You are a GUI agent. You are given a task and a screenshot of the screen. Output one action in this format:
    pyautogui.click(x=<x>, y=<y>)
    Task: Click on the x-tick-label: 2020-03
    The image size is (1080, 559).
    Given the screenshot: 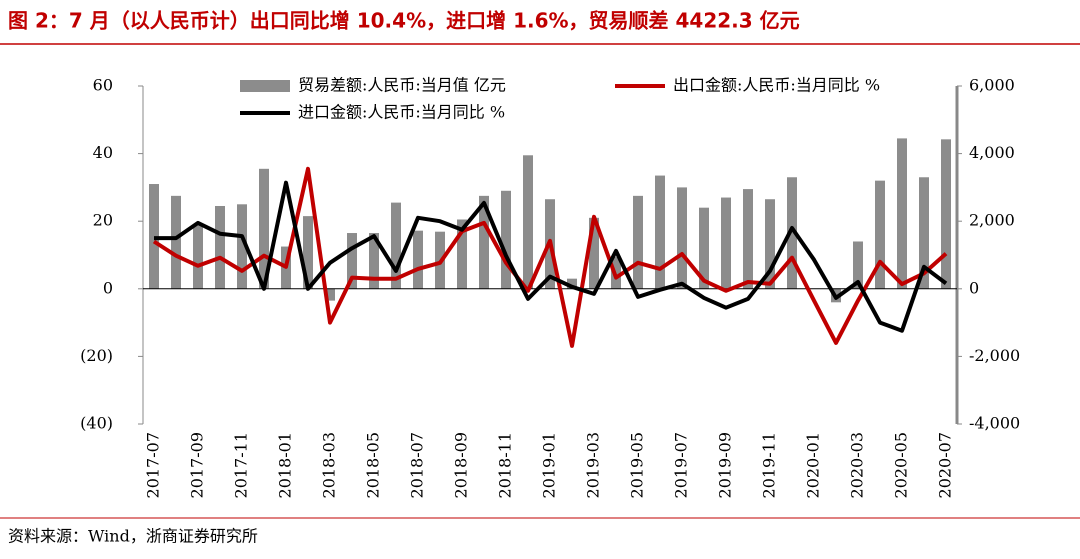 What is the action you would take?
    pyautogui.click(x=857, y=465)
    